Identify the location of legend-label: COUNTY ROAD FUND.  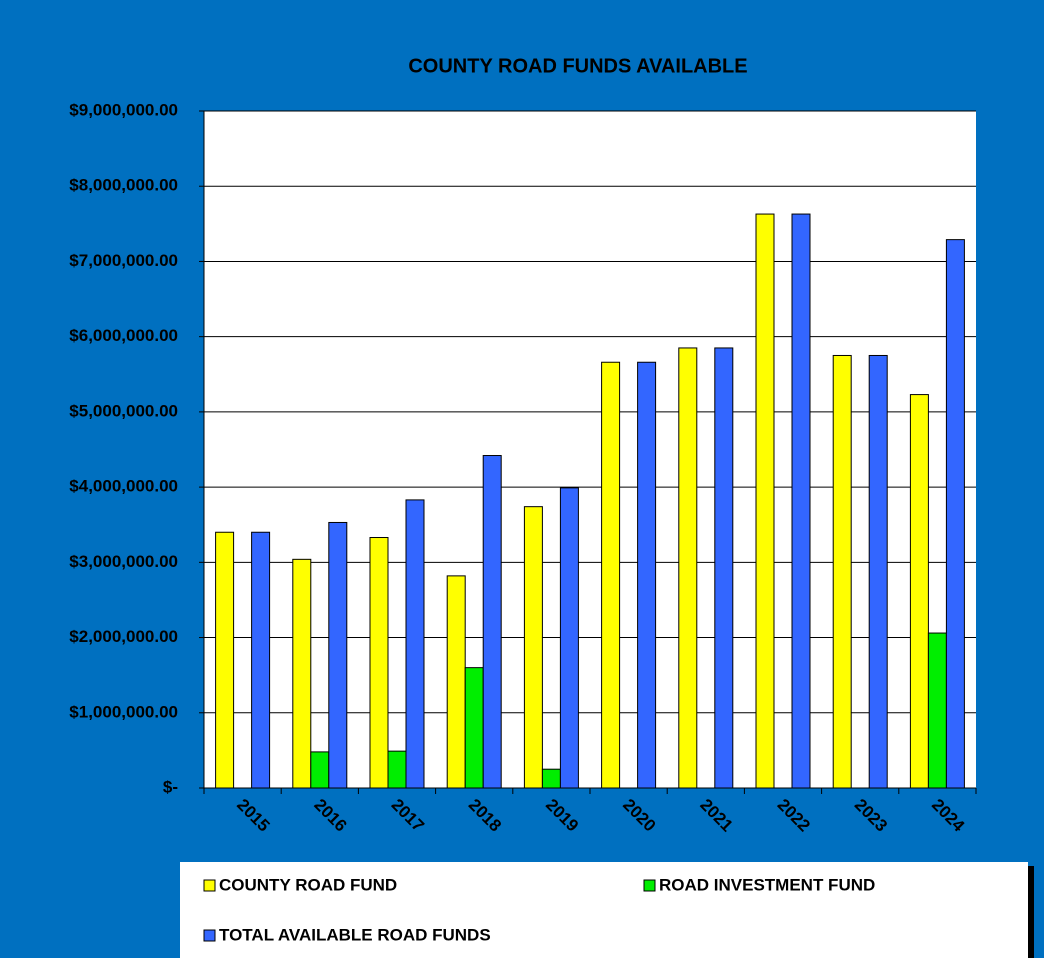
(308, 884).